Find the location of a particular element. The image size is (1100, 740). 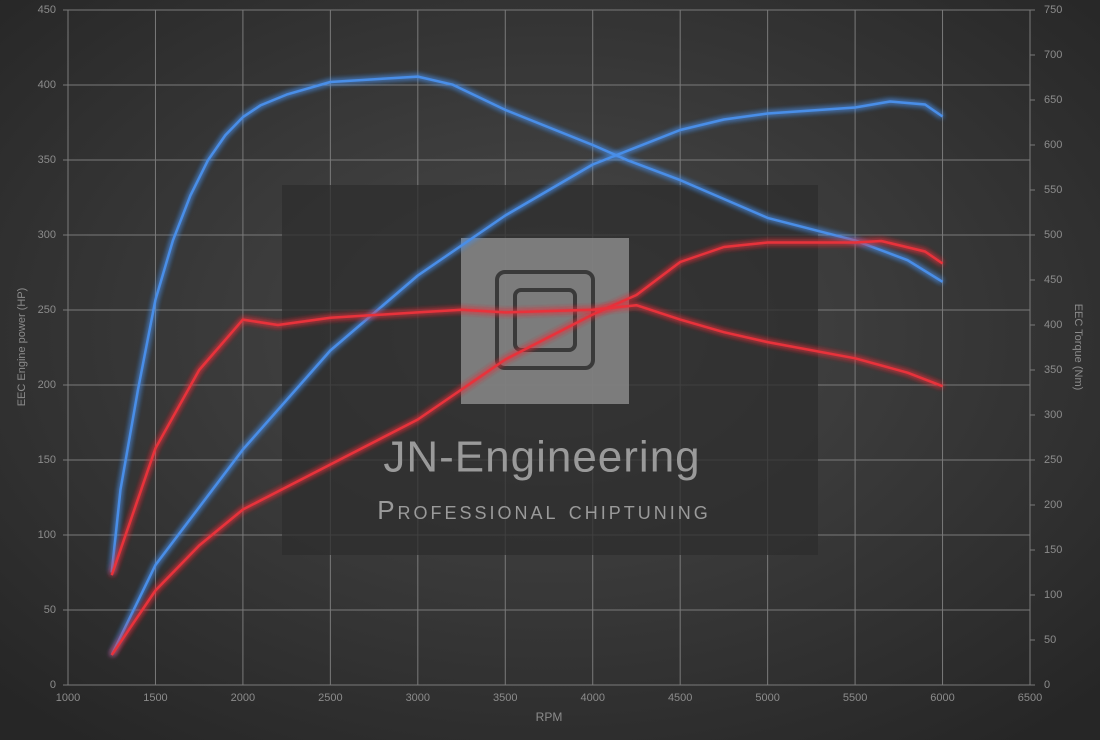

y2-tick-label: 300 is located at coordinates (1053, 415).